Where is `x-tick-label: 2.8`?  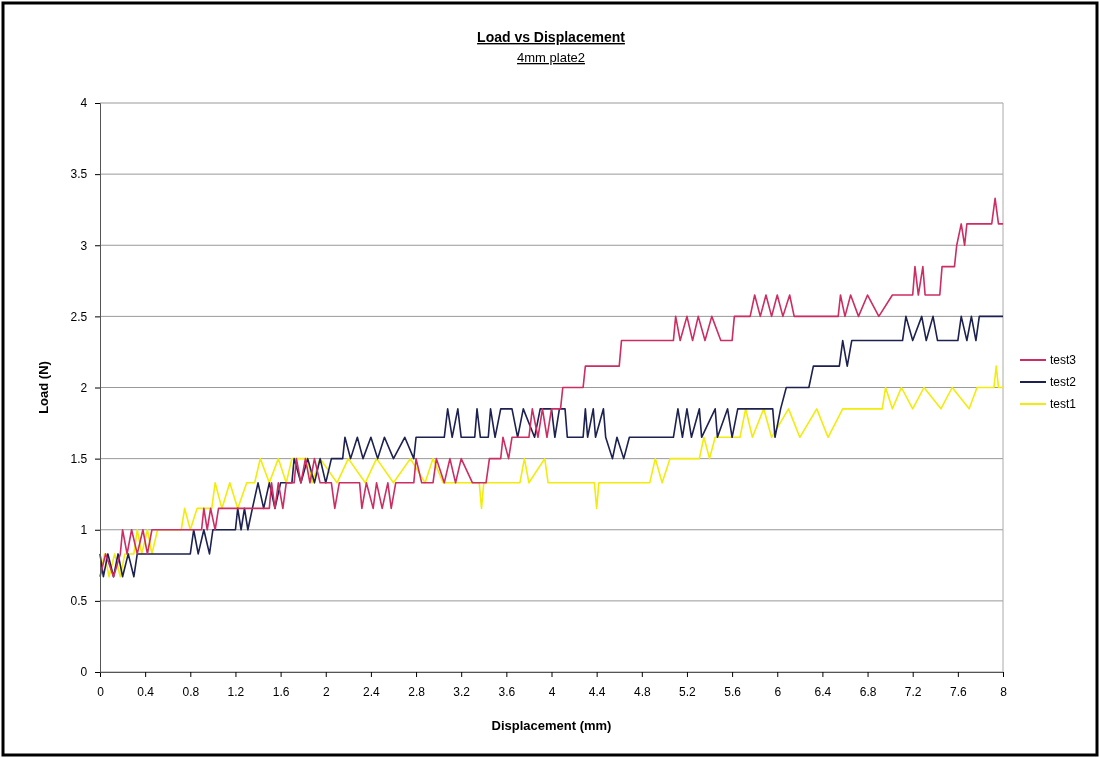
x-tick-label: 2.8 is located at coordinates (417, 691).